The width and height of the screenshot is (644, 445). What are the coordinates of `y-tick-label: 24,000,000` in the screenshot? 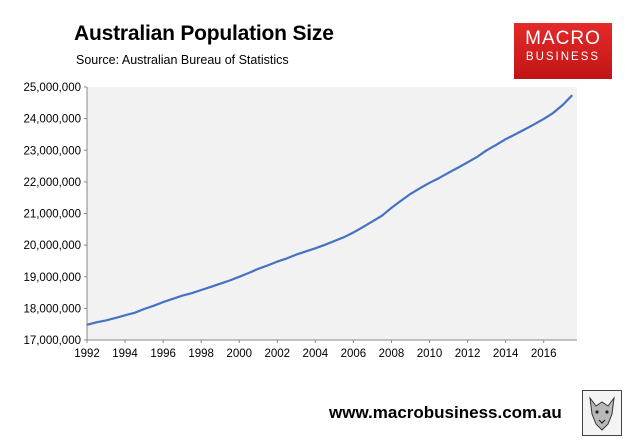 It's located at (52, 120).